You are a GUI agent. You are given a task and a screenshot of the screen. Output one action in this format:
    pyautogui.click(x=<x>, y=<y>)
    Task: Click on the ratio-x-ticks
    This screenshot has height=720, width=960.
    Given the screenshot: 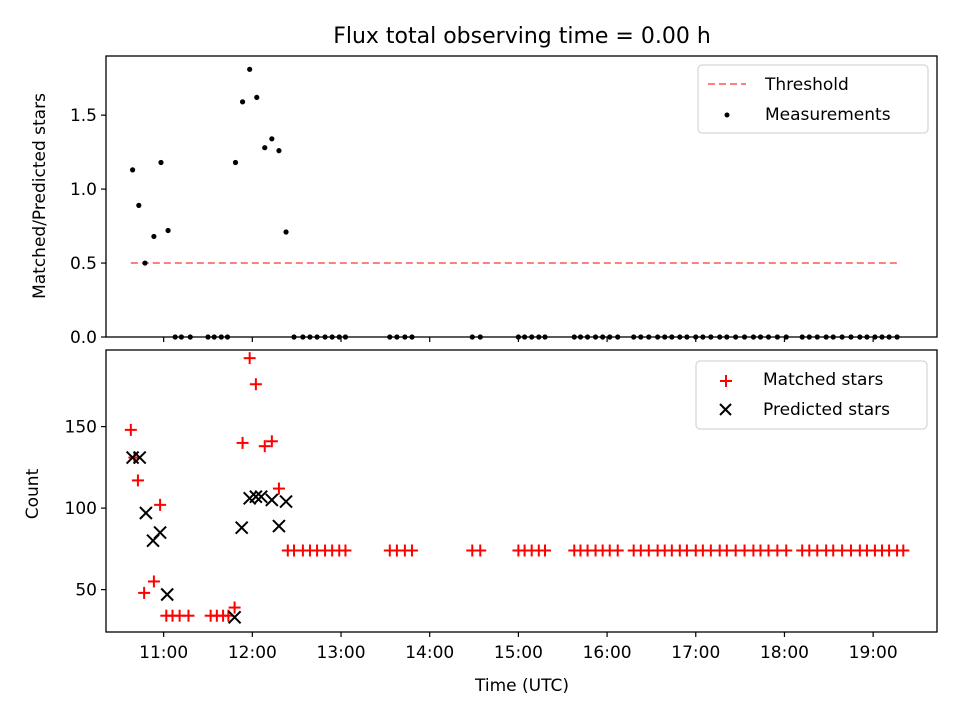 What is the action you would take?
    pyautogui.click(x=518, y=339)
    